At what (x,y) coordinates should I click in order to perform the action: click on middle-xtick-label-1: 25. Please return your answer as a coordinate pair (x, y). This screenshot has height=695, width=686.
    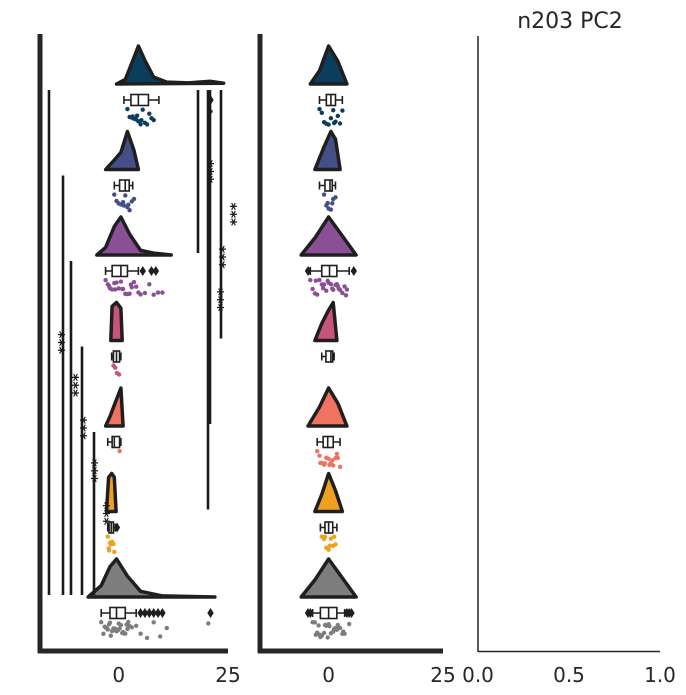
    Looking at the image, I should click on (442, 675).